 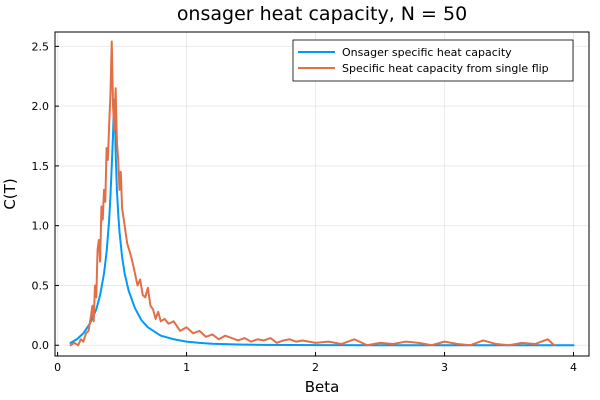 What do you see at coordinates (186, 367) in the screenshot?
I see `x-tick-label: 1` at bounding box center [186, 367].